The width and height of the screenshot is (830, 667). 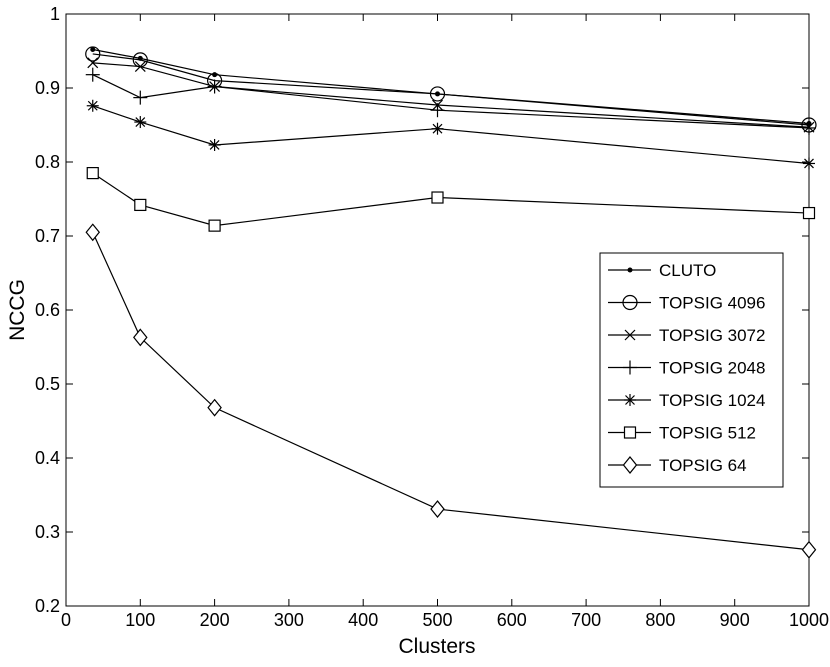 I want to click on y-tick-label: 0.9, so click(x=47, y=88).